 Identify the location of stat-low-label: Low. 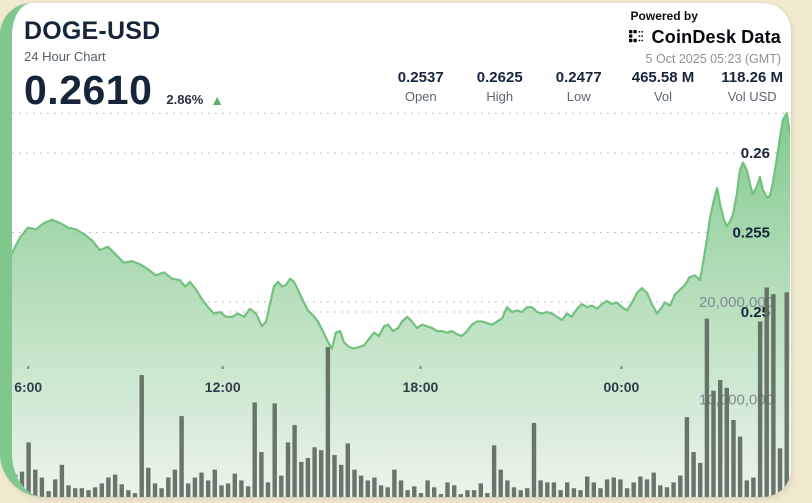
(578, 96).